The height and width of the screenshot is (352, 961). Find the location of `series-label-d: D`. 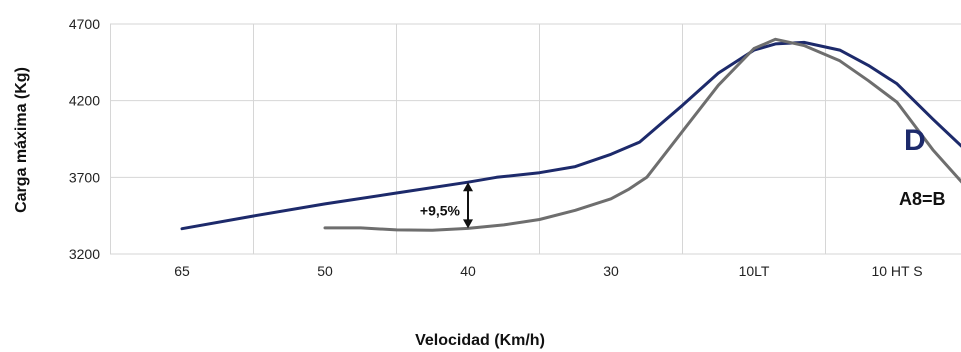

series-label-d: D is located at coordinates (915, 140).